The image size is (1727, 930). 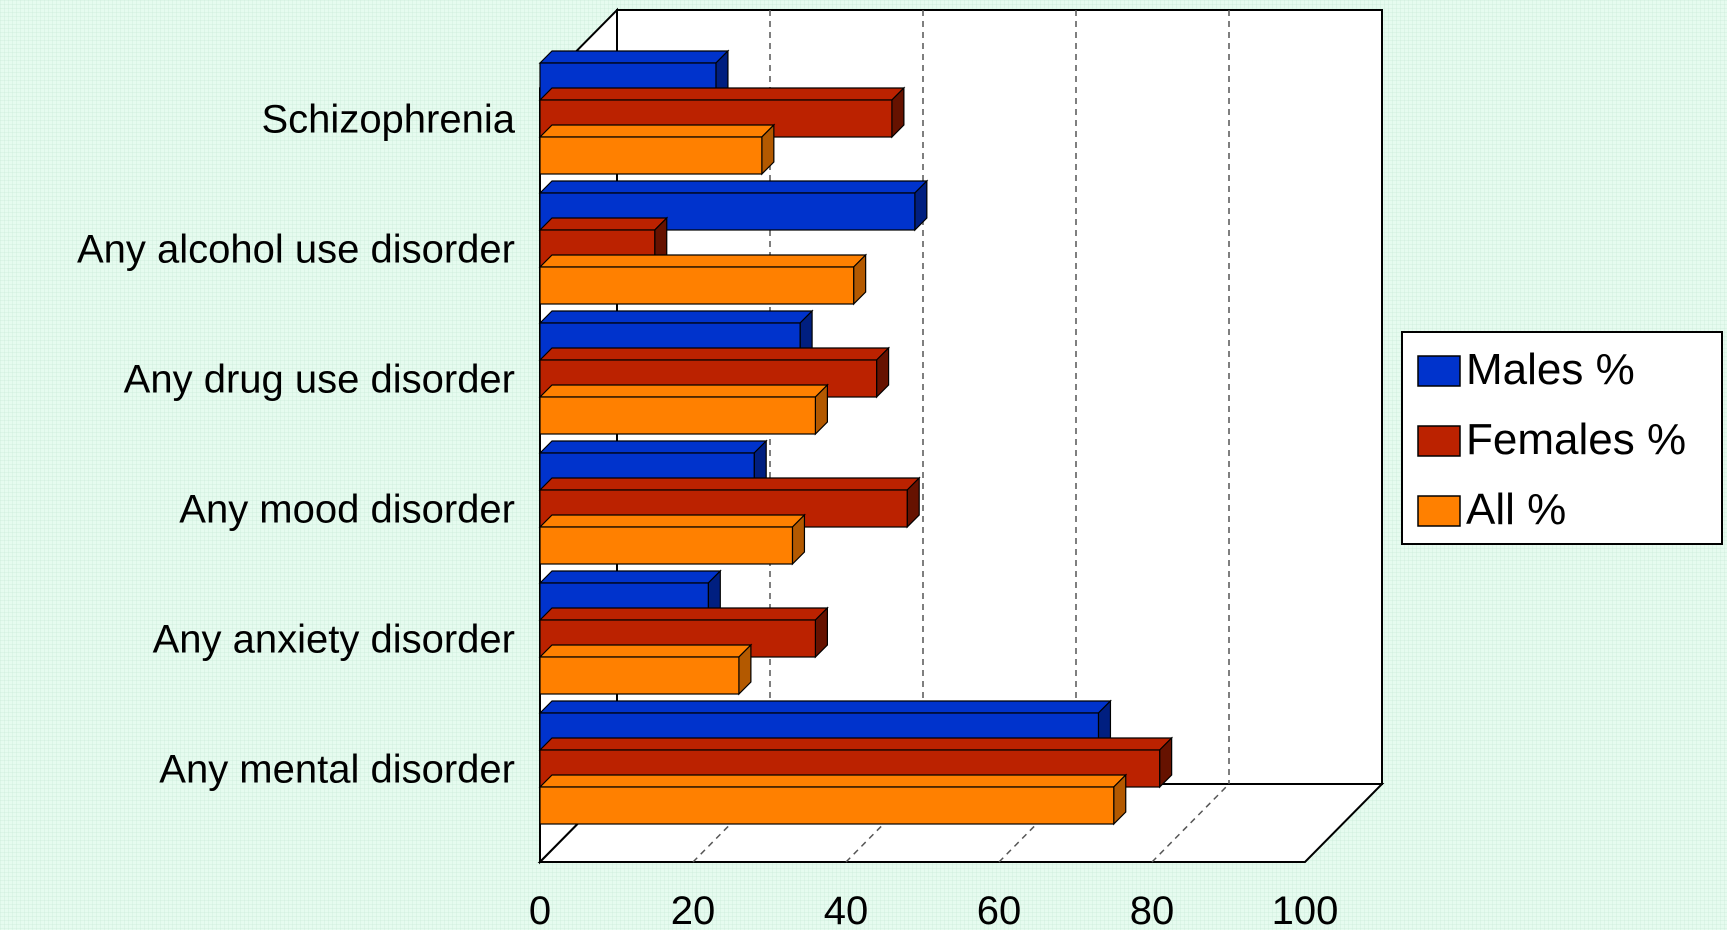 What do you see at coordinates (337, 770) in the screenshot?
I see `category-label: Any mental disorder` at bounding box center [337, 770].